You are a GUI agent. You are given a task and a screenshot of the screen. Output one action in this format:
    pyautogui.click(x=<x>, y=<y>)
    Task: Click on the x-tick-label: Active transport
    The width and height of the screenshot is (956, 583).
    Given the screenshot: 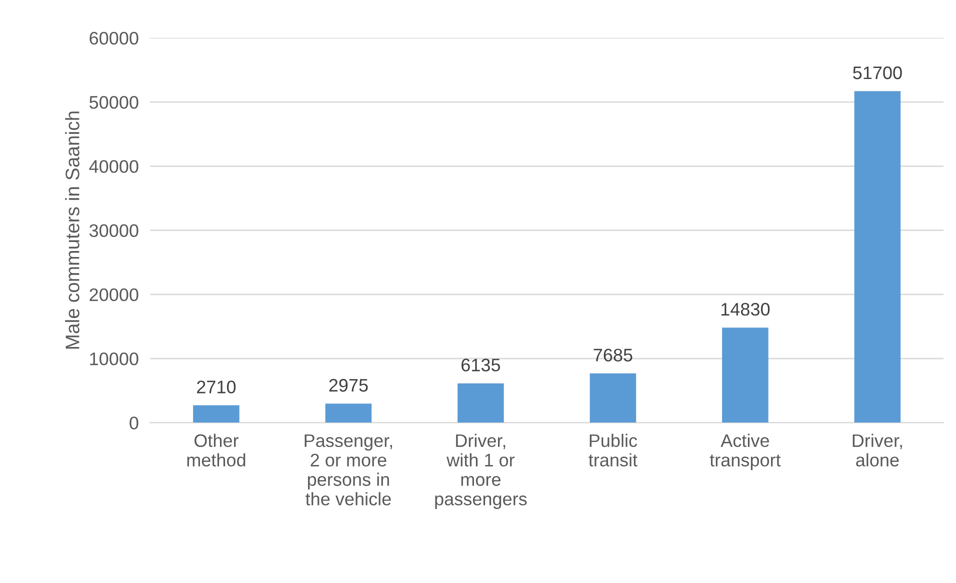 What is the action you would take?
    pyautogui.click(x=745, y=452)
    